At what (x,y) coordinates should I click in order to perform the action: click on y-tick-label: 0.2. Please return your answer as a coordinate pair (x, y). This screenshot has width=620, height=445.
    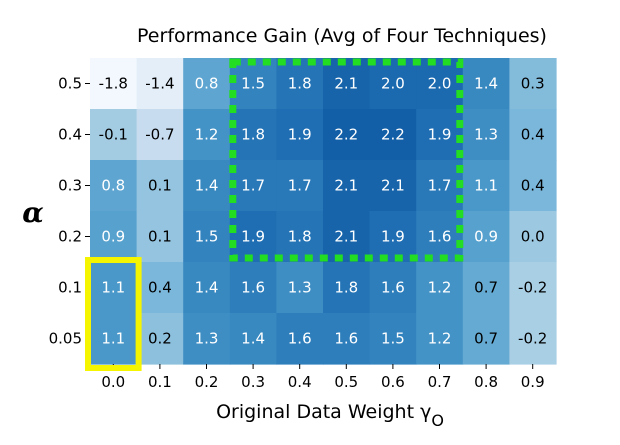
    Looking at the image, I should click on (70, 237).